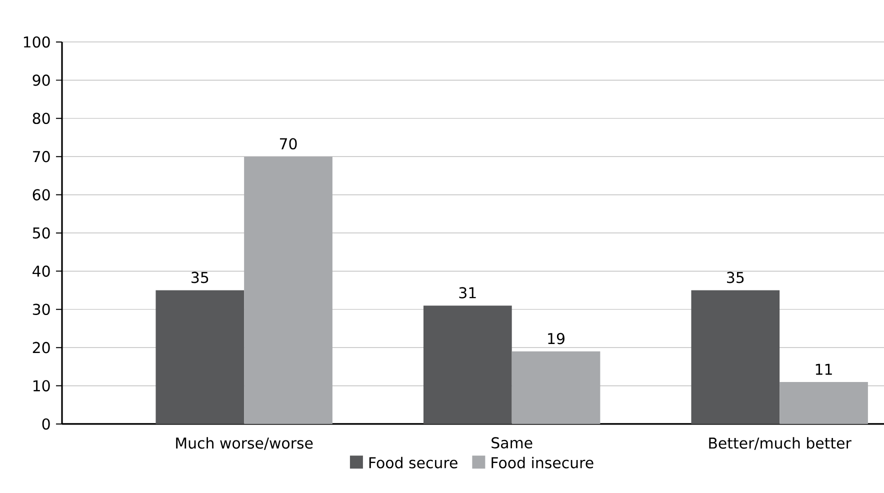 Image resolution: width=884 pixels, height=493 pixels. What do you see at coordinates (37, 42) in the screenshot?
I see `y-tick-label: 100` at bounding box center [37, 42].